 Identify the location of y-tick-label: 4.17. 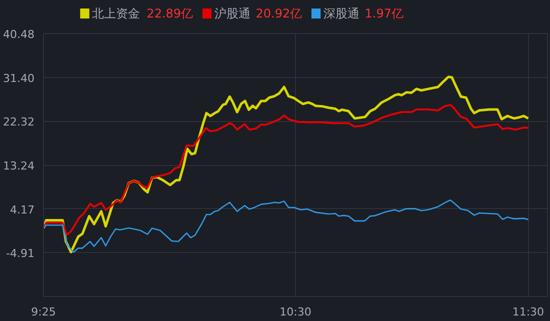
(22, 209).